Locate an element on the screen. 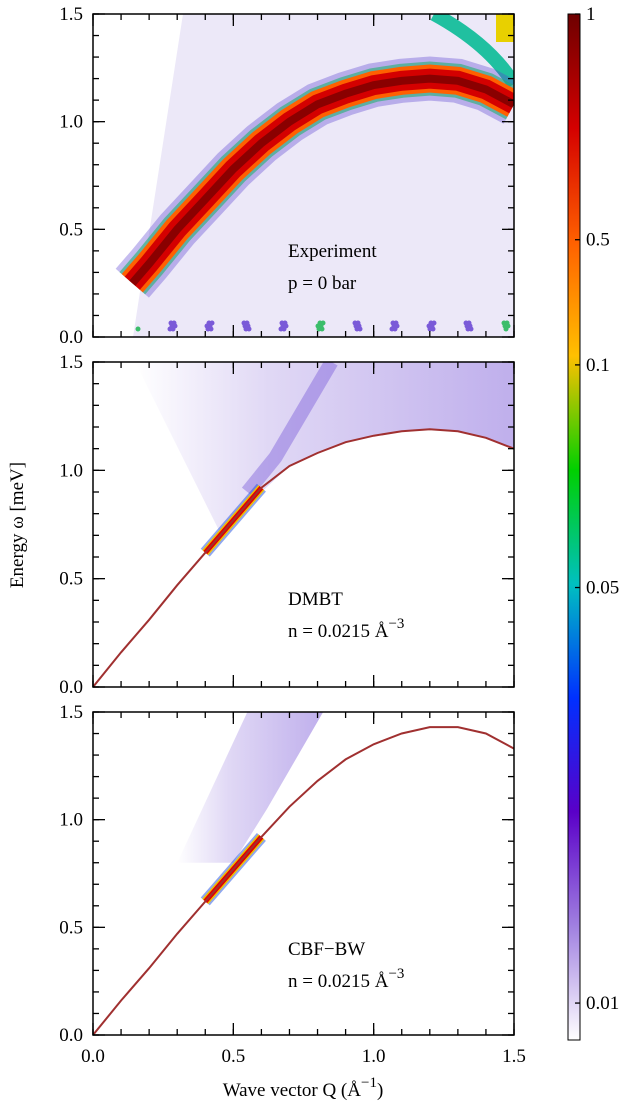  x-axis-label-sup: −1 is located at coordinates (369, 1083).